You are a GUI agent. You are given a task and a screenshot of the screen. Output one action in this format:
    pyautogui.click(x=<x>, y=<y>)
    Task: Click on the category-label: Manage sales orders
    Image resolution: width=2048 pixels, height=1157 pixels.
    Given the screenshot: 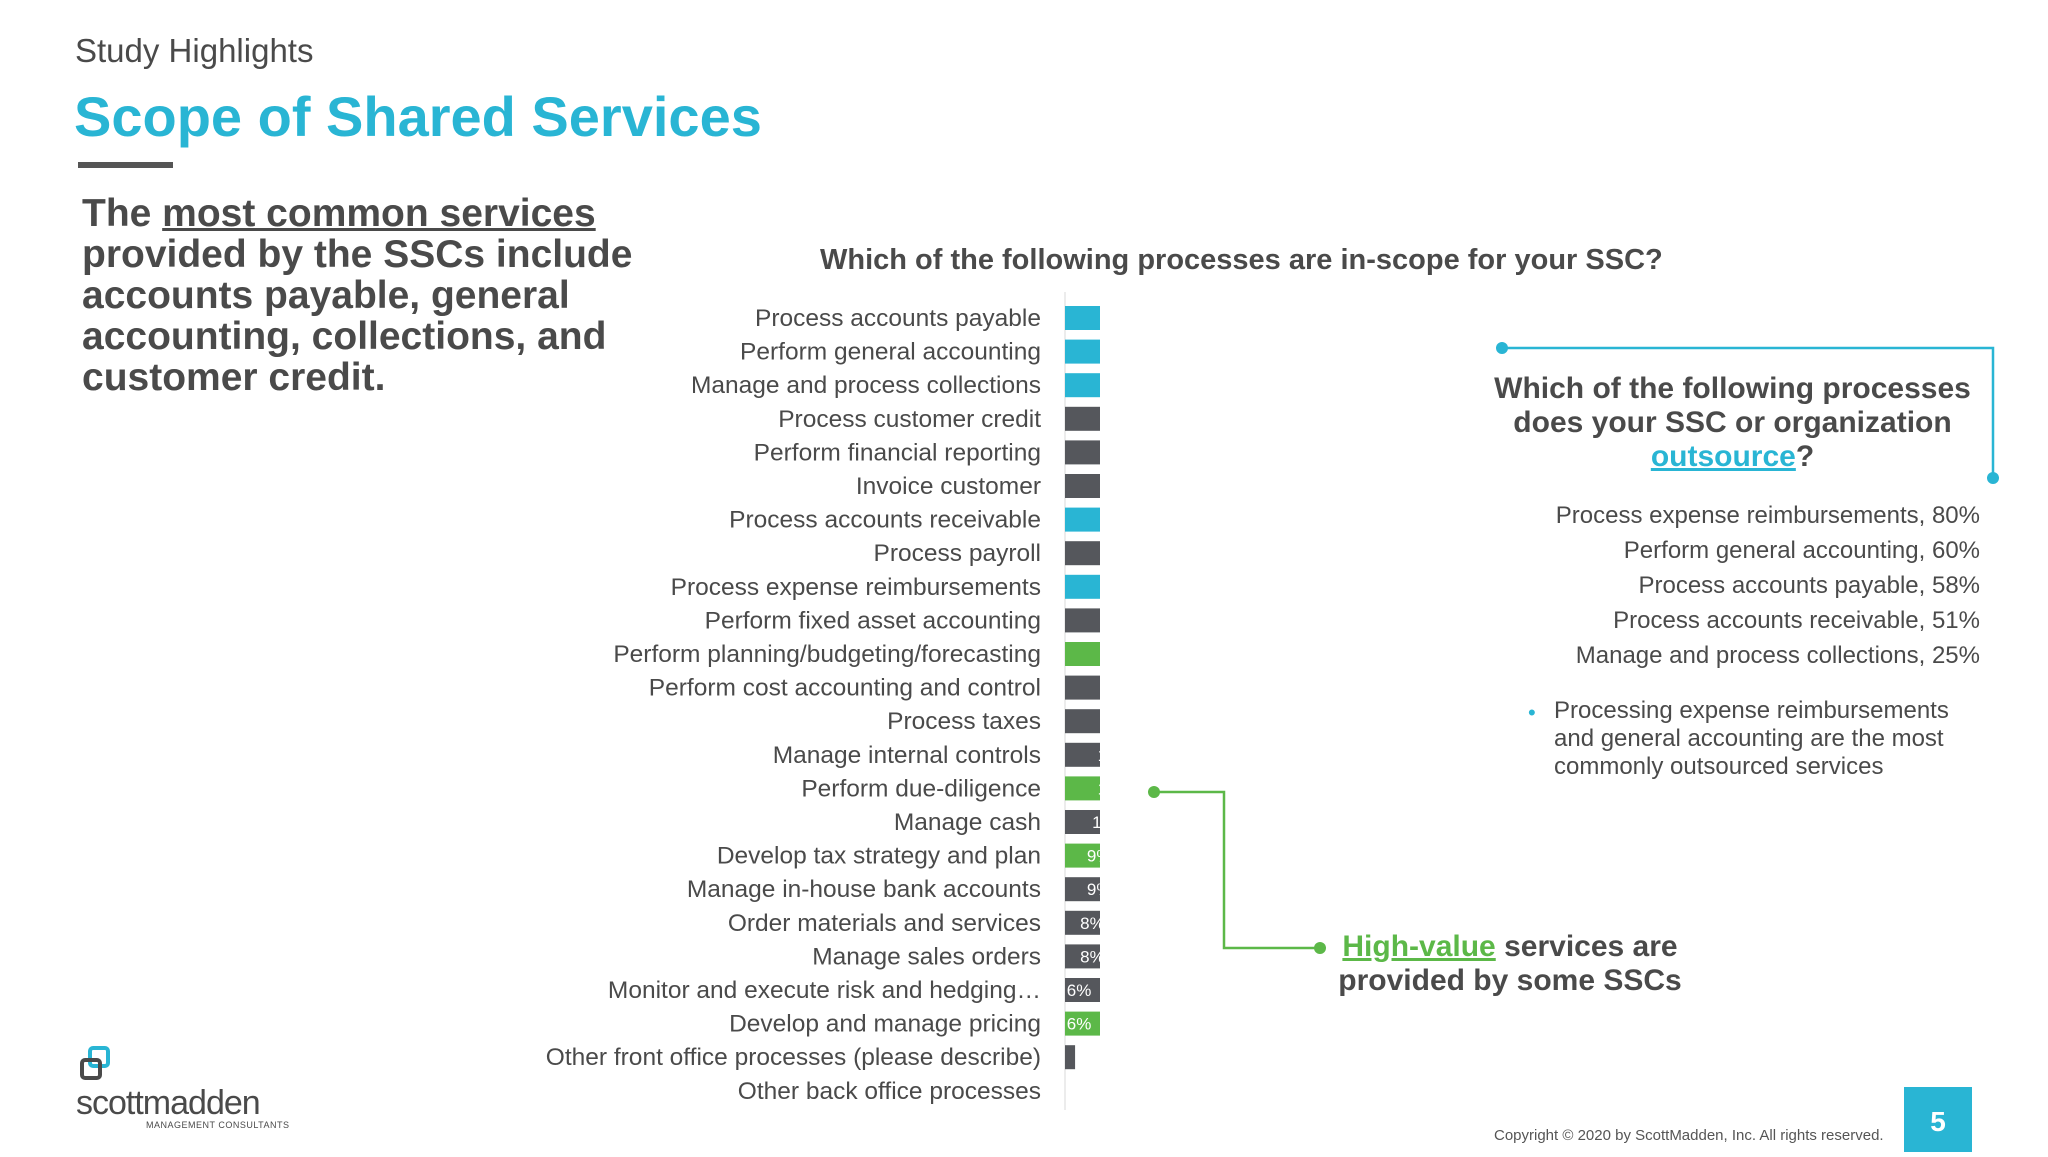 What is the action you would take?
    pyautogui.click(x=926, y=956)
    